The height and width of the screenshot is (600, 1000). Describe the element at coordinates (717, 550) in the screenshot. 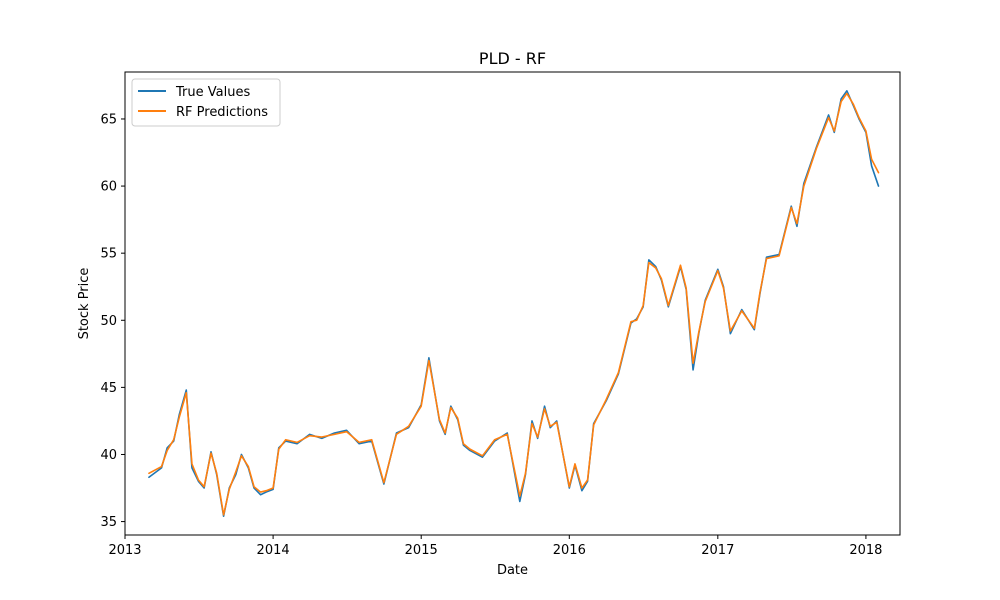

I see `x-tick-label: 2017` at that location.